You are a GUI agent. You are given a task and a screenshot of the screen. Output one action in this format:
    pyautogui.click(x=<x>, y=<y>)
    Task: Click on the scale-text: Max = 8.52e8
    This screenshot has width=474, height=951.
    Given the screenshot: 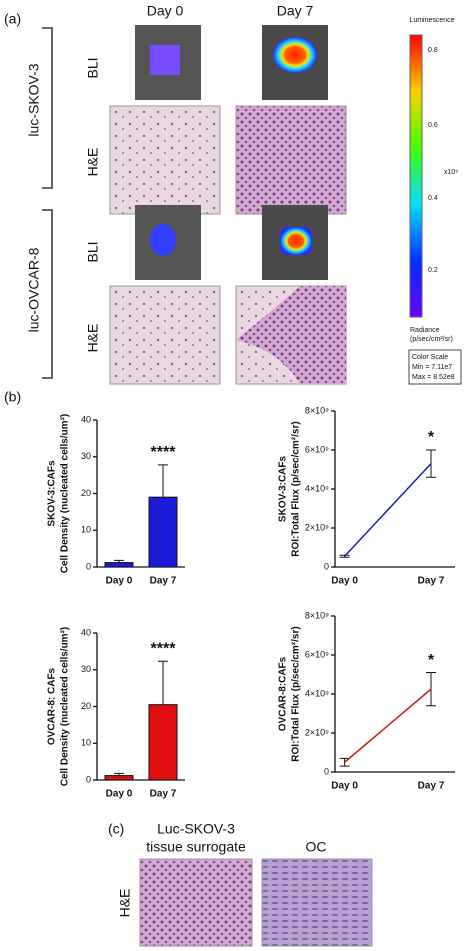 What is the action you would take?
    pyautogui.click(x=433, y=377)
    